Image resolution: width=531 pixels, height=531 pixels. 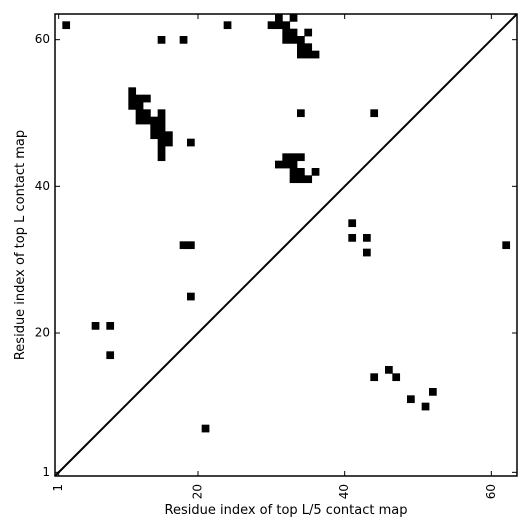 I want to click on y-tick-label: 40, so click(x=42, y=186).